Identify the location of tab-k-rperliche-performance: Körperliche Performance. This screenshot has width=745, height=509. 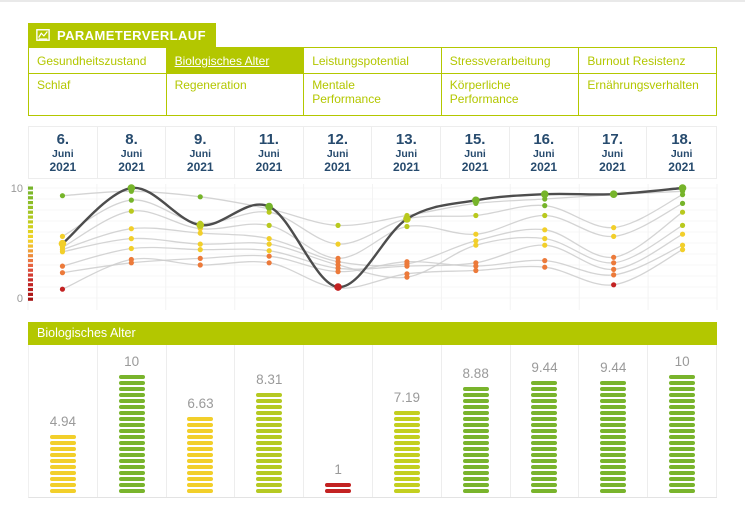
(510, 94).